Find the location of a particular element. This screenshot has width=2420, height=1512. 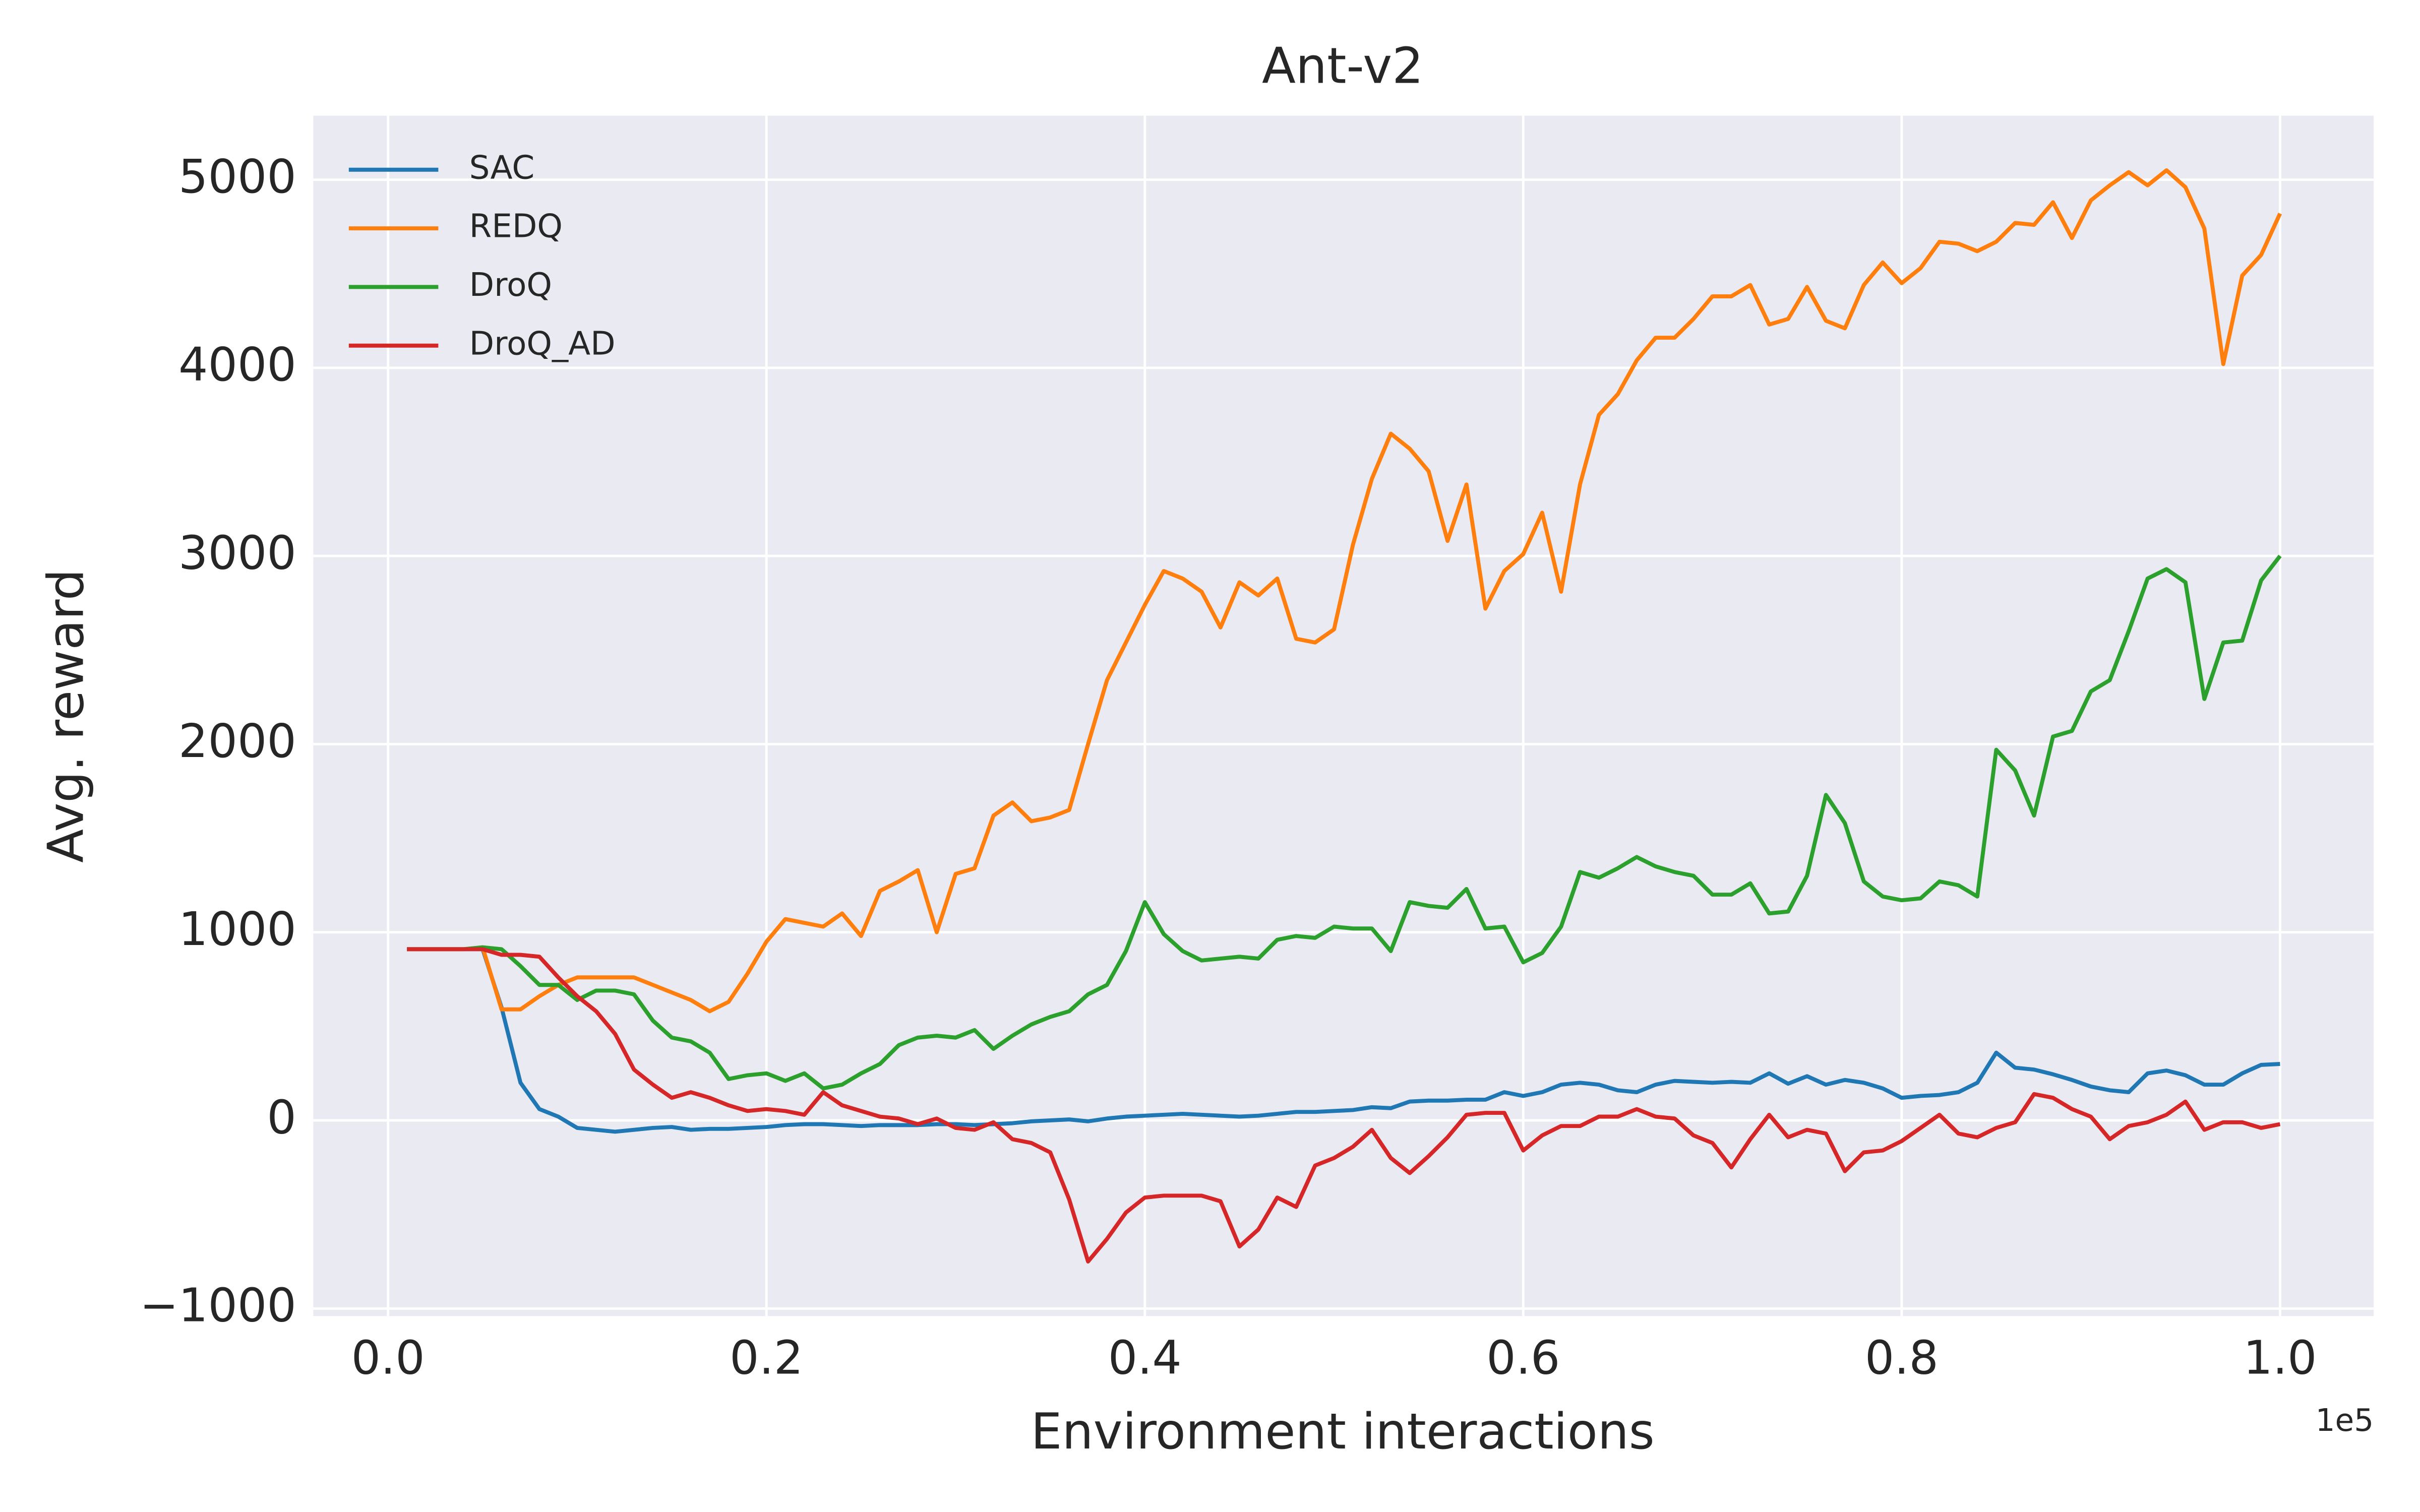

x-tick-label: 0.2 is located at coordinates (766, 1358).